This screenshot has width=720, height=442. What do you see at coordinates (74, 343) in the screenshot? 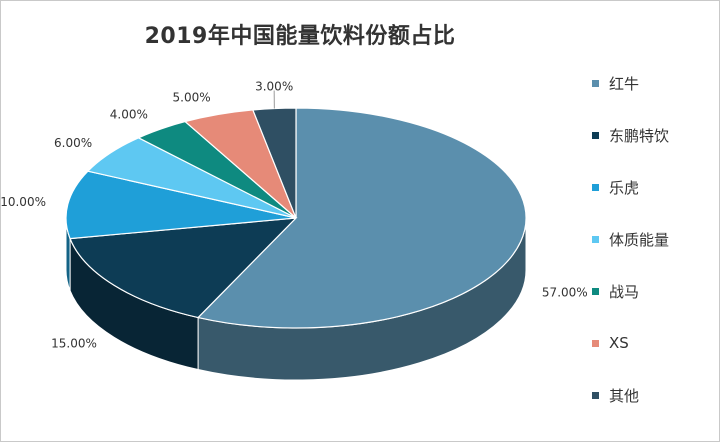
I see `pie-label-东鹏特饮: 15.00%` at bounding box center [74, 343].